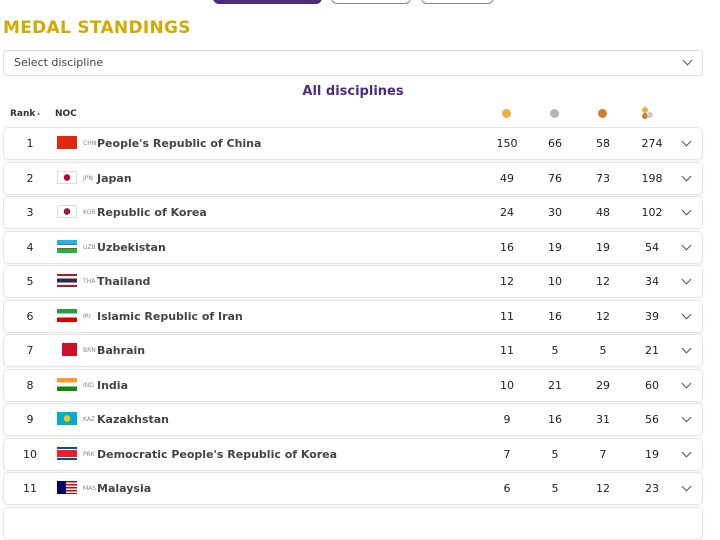 The height and width of the screenshot is (540, 720). I want to click on rank: 3, so click(30, 212).